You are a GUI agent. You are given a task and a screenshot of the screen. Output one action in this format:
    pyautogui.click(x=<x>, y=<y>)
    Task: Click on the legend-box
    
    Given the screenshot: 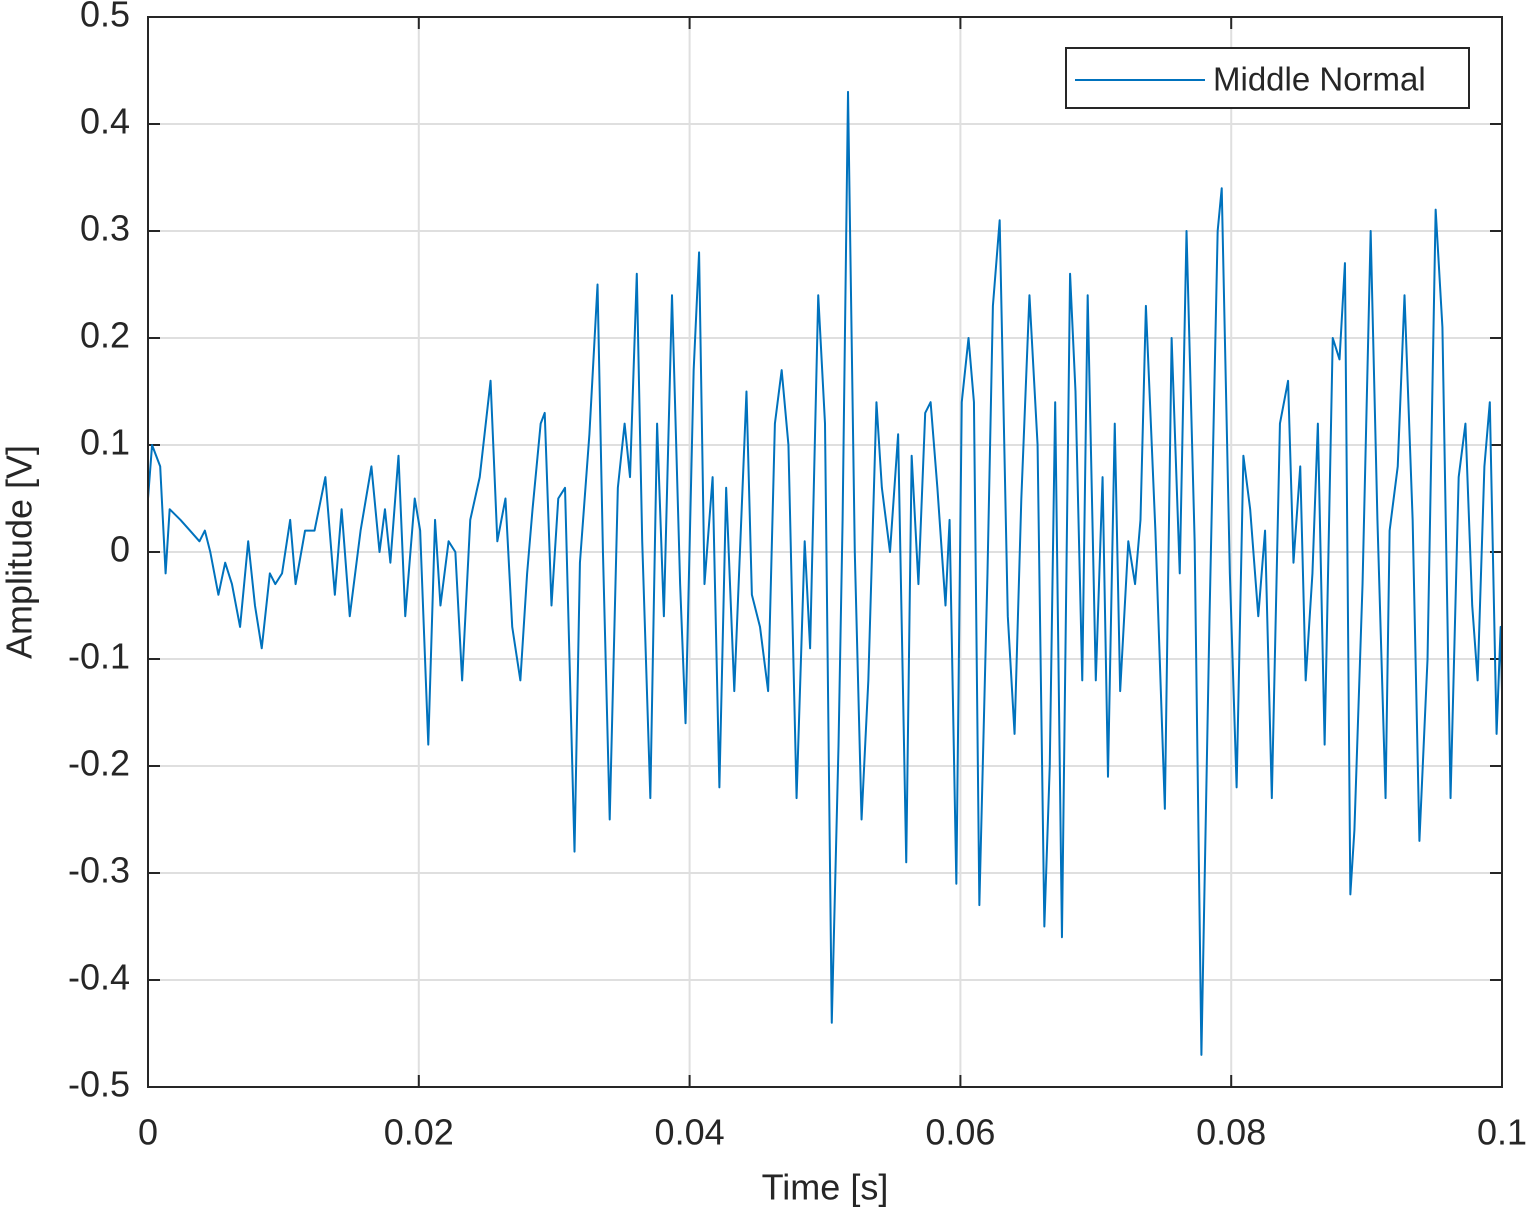 What is the action you would take?
    pyautogui.click(x=1267, y=78)
    